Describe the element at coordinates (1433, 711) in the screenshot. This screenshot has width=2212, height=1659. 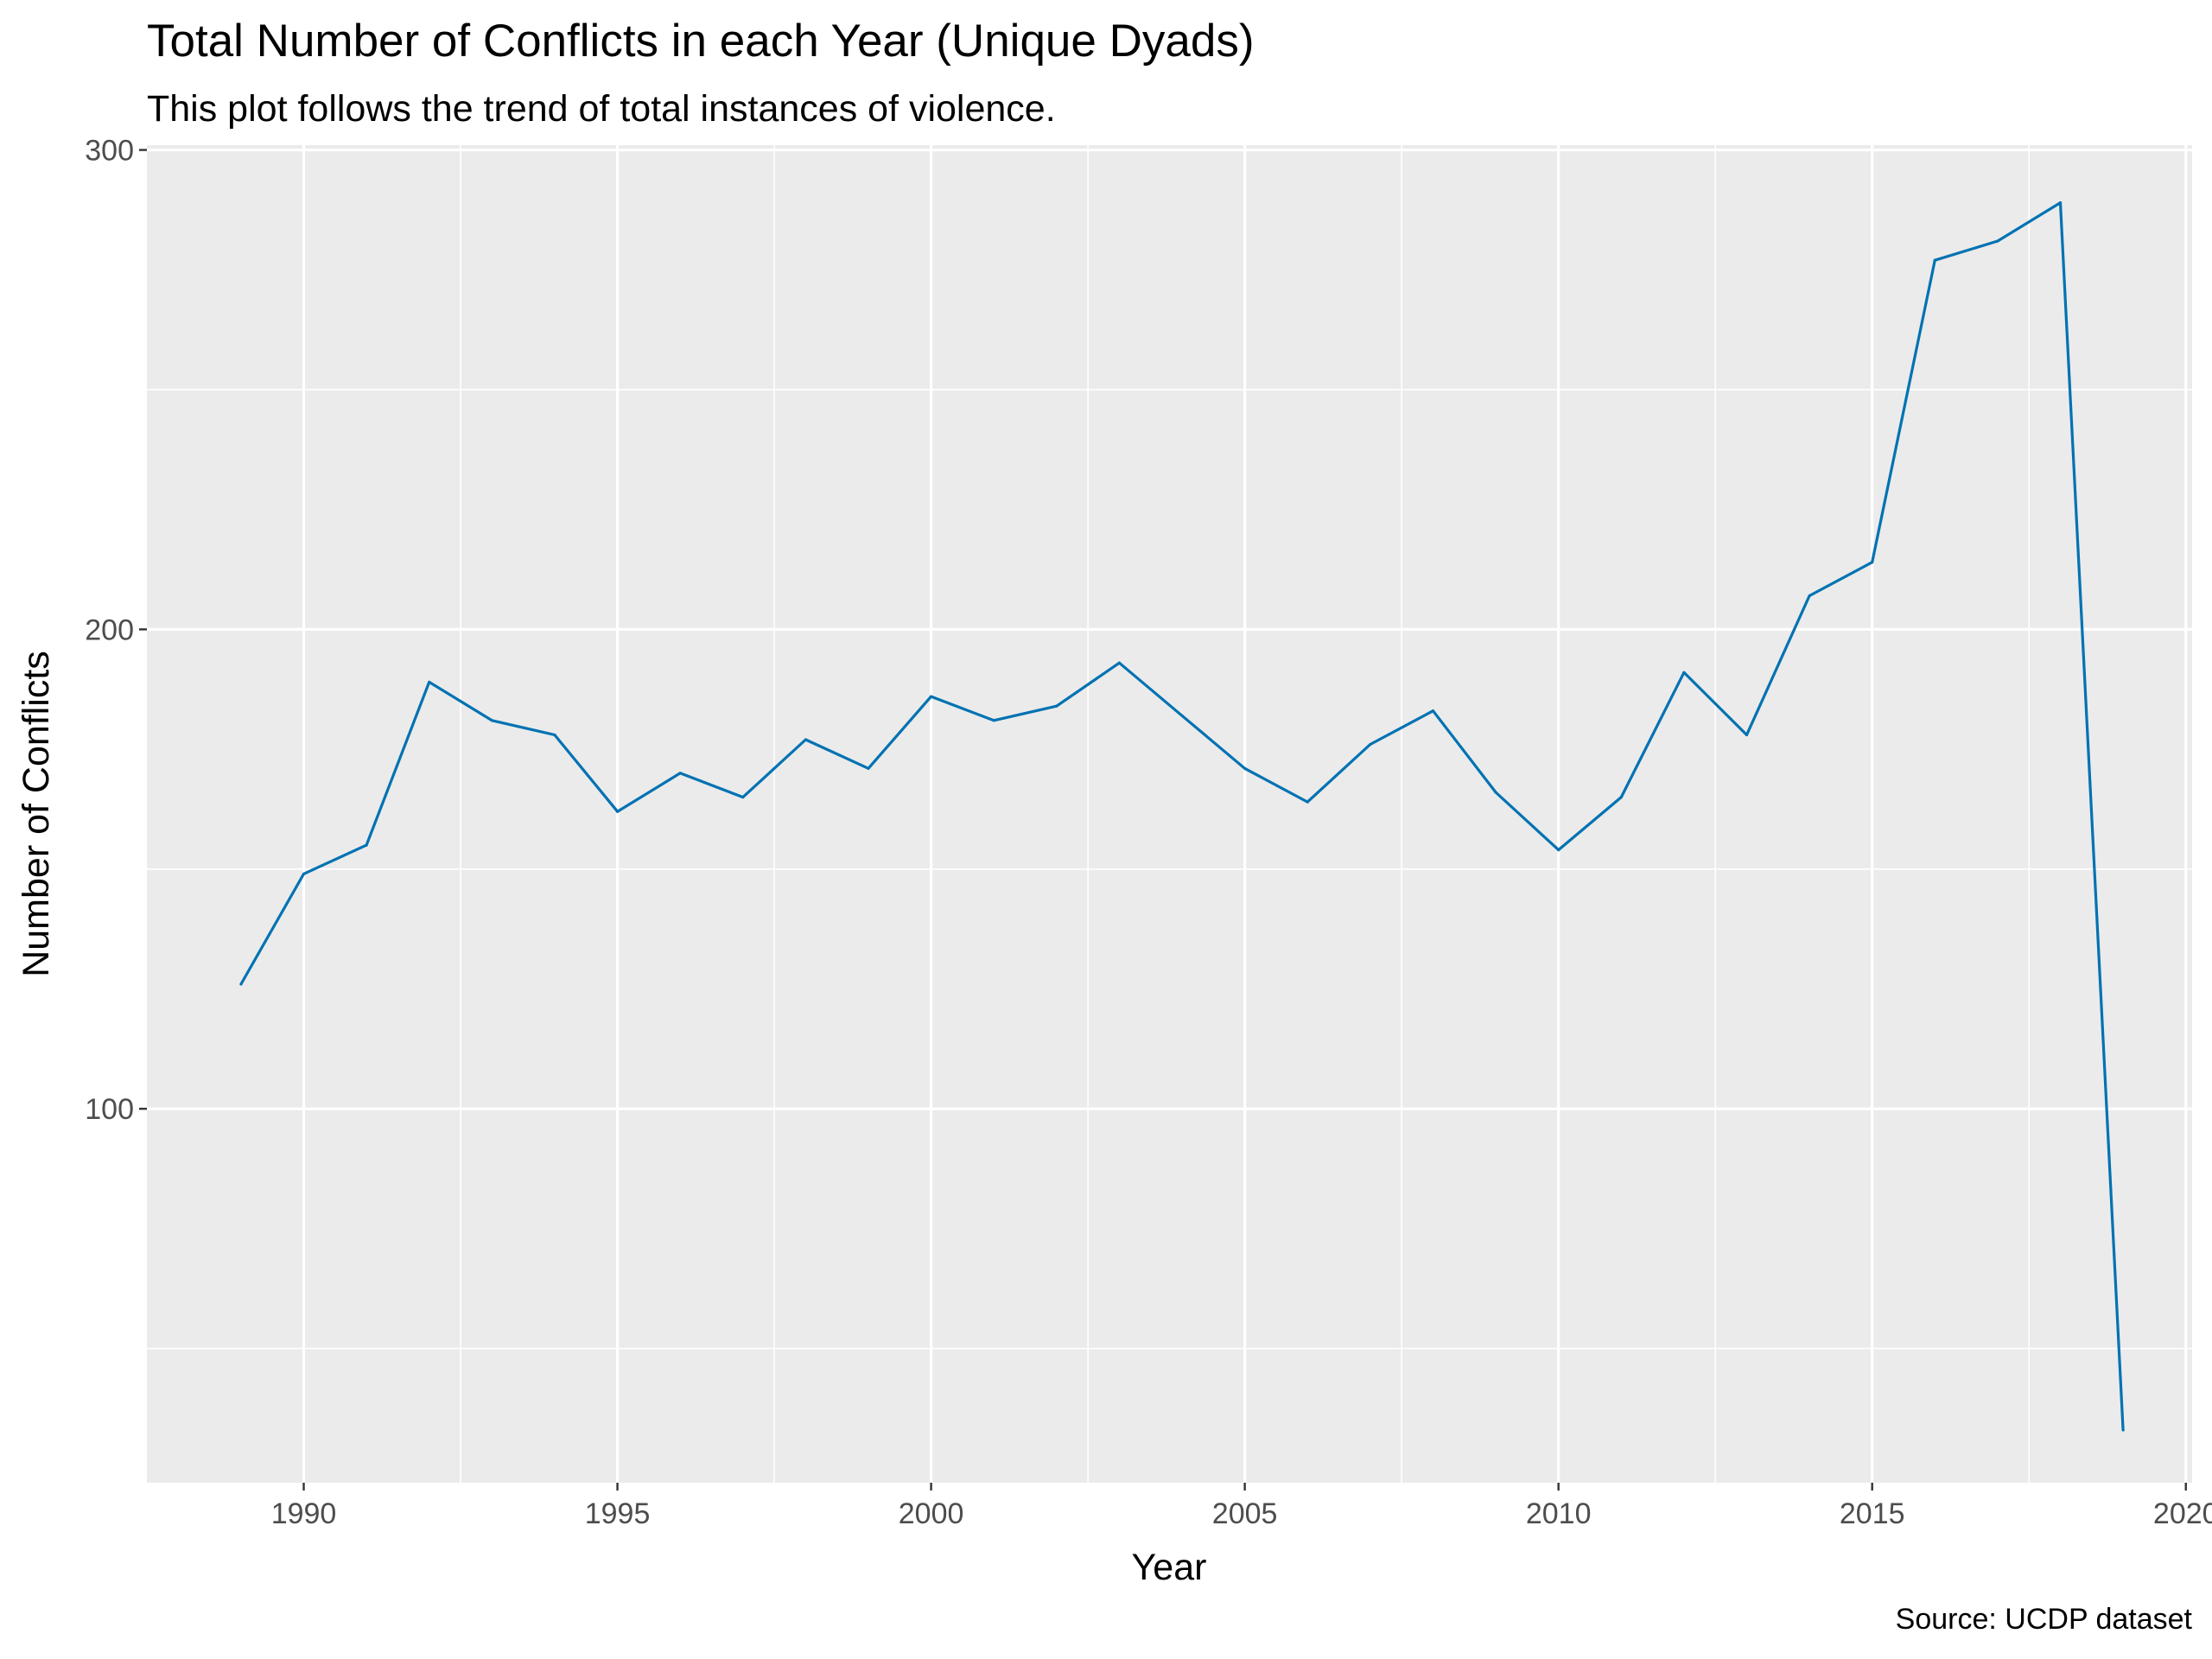
I see `data-point-2008` at that location.